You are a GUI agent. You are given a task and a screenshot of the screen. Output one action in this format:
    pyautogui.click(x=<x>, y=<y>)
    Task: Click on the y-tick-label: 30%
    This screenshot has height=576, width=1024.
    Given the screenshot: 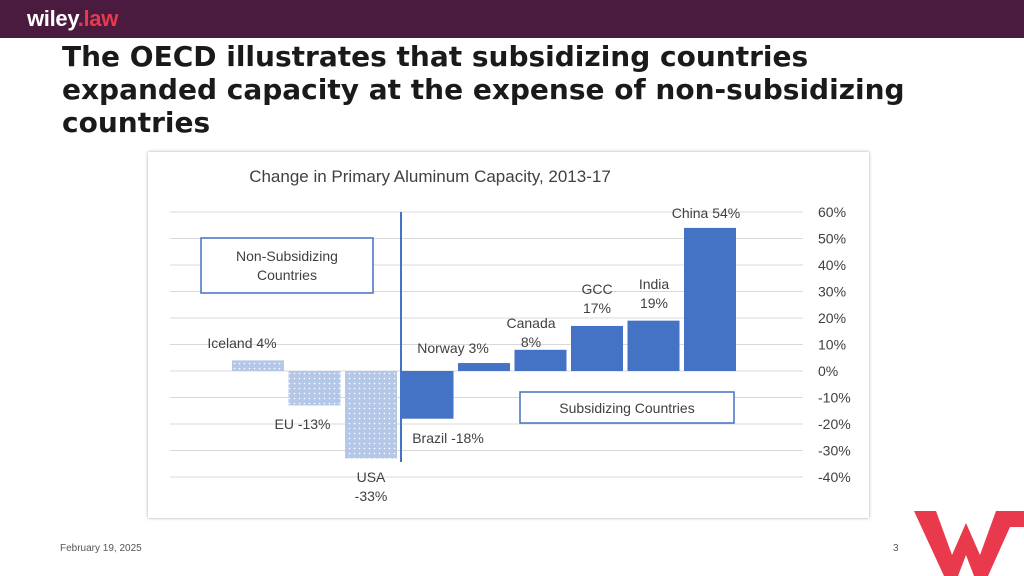 What is the action you would take?
    pyautogui.click(x=832, y=292)
    